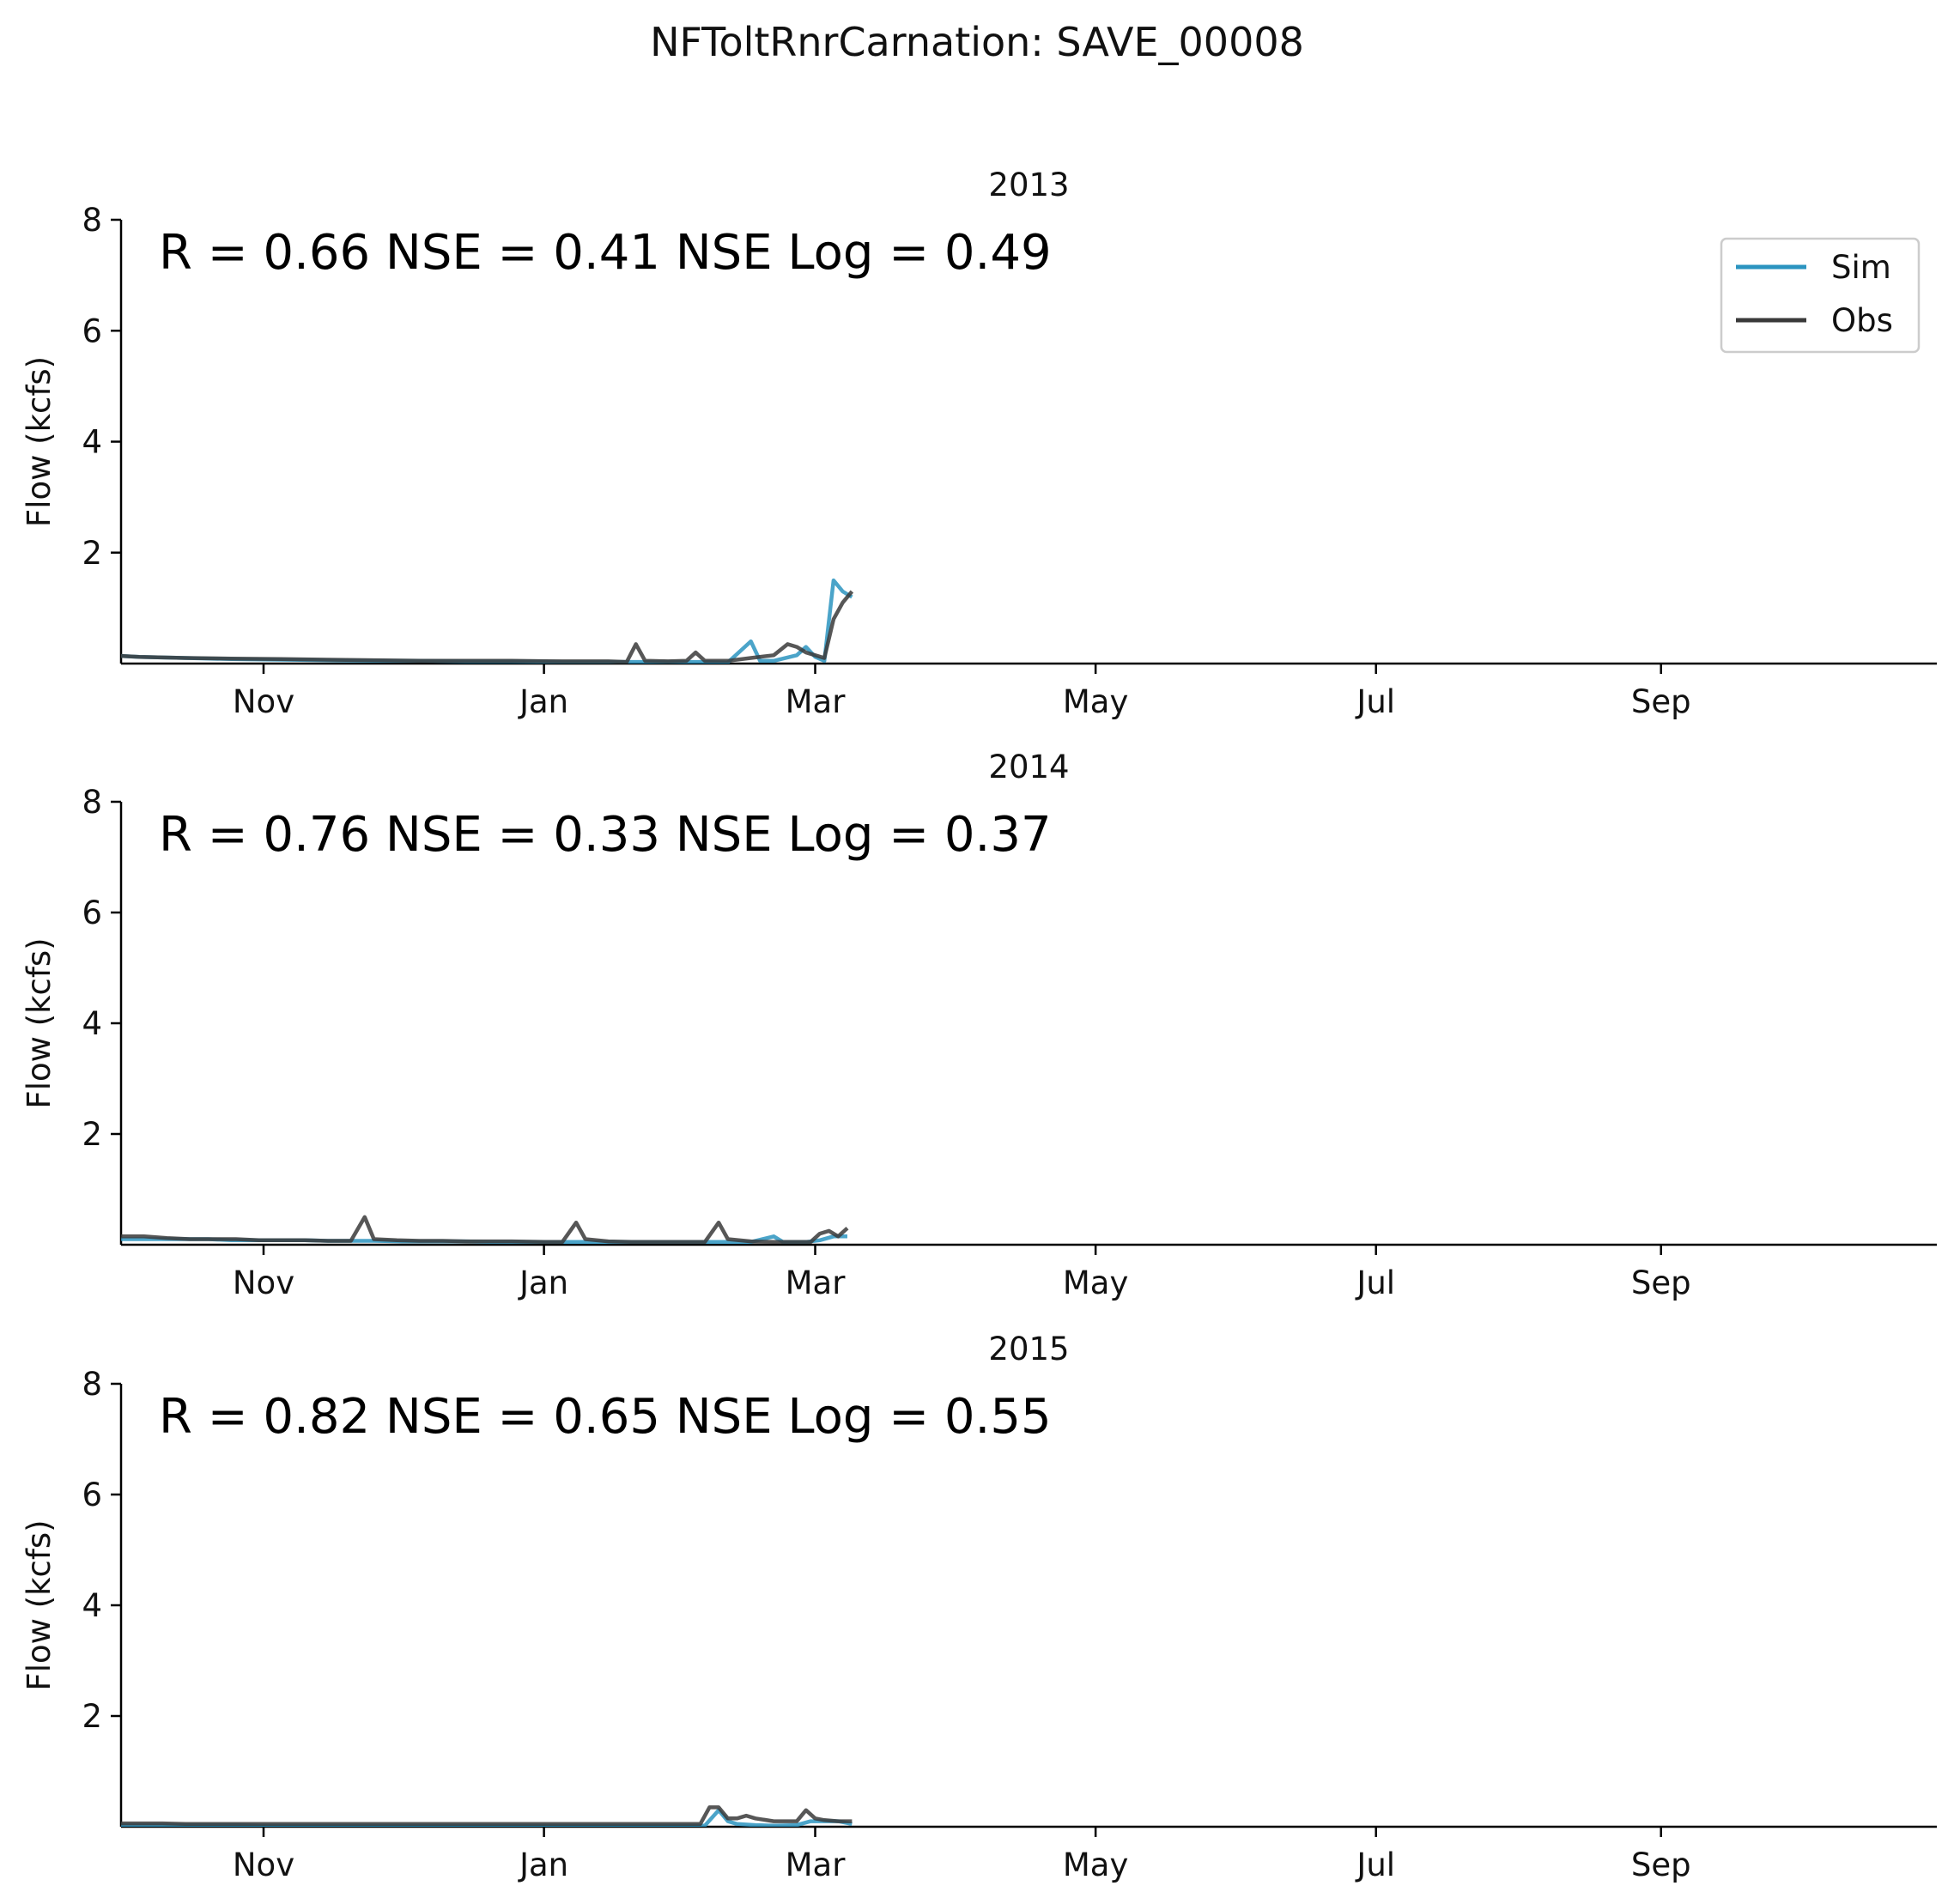  Describe the element at coordinates (605, 1417) in the screenshot. I see `stats-annotation: R = 0.82 NSE = 0.65 NSE Log = 0.55` at that location.